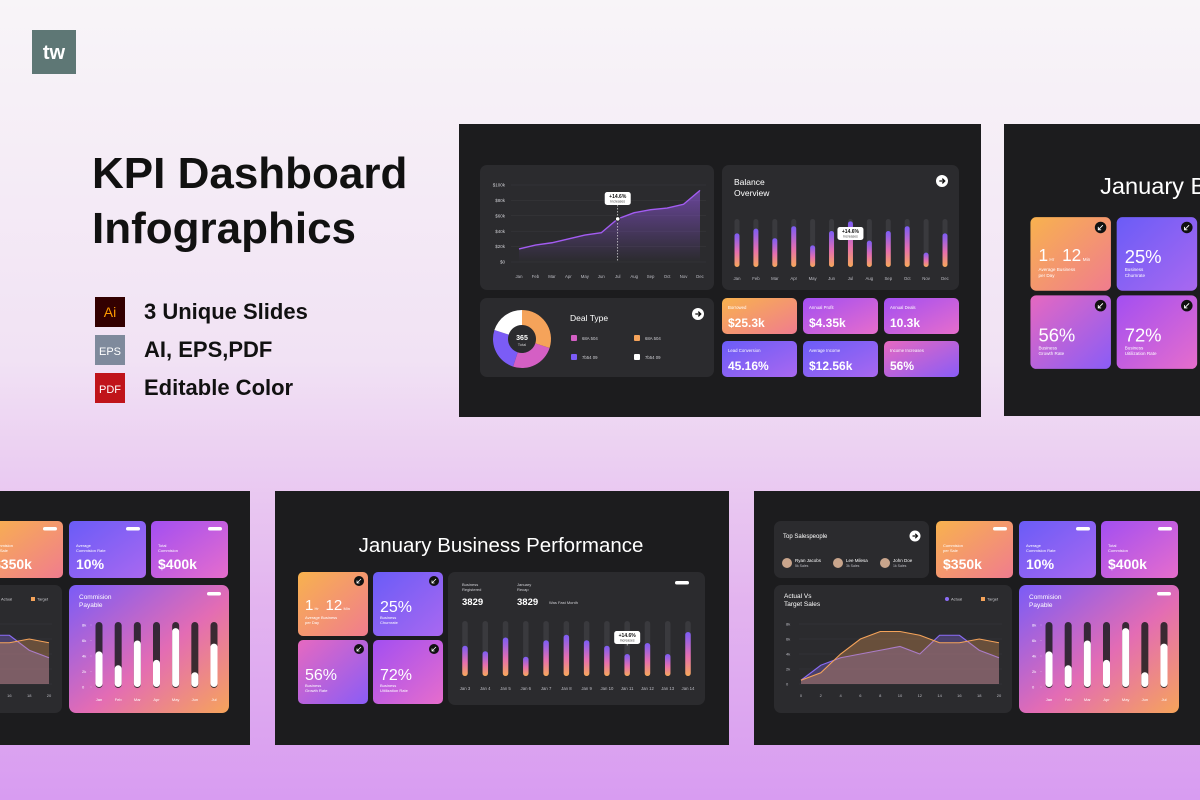 The image size is (1200, 800). I want to click on x-tick-label: Jan 8, so click(566, 688).